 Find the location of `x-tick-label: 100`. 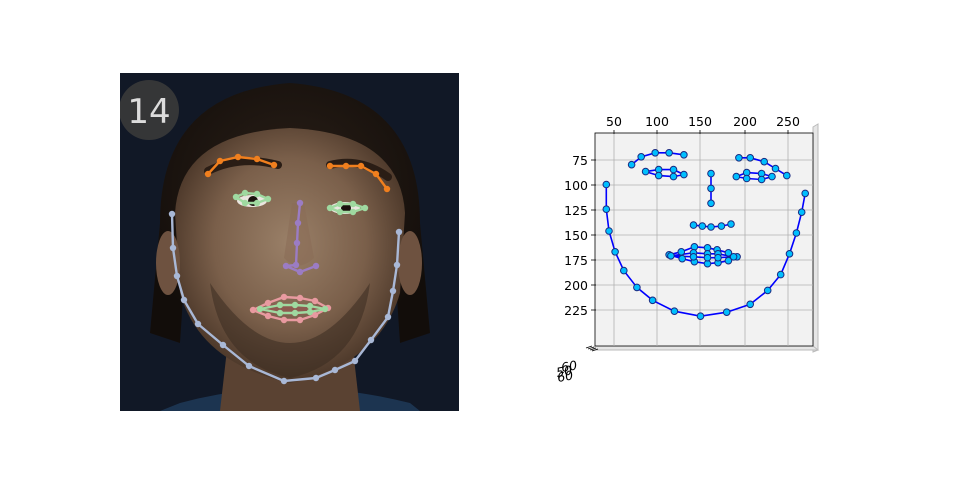

x-tick-label: 100 is located at coordinates (657, 121).